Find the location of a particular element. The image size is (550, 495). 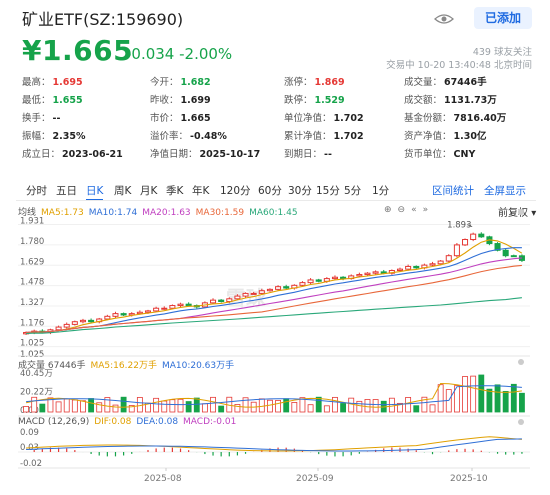

price-axis-label: 1.327 is located at coordinates (32, 303).